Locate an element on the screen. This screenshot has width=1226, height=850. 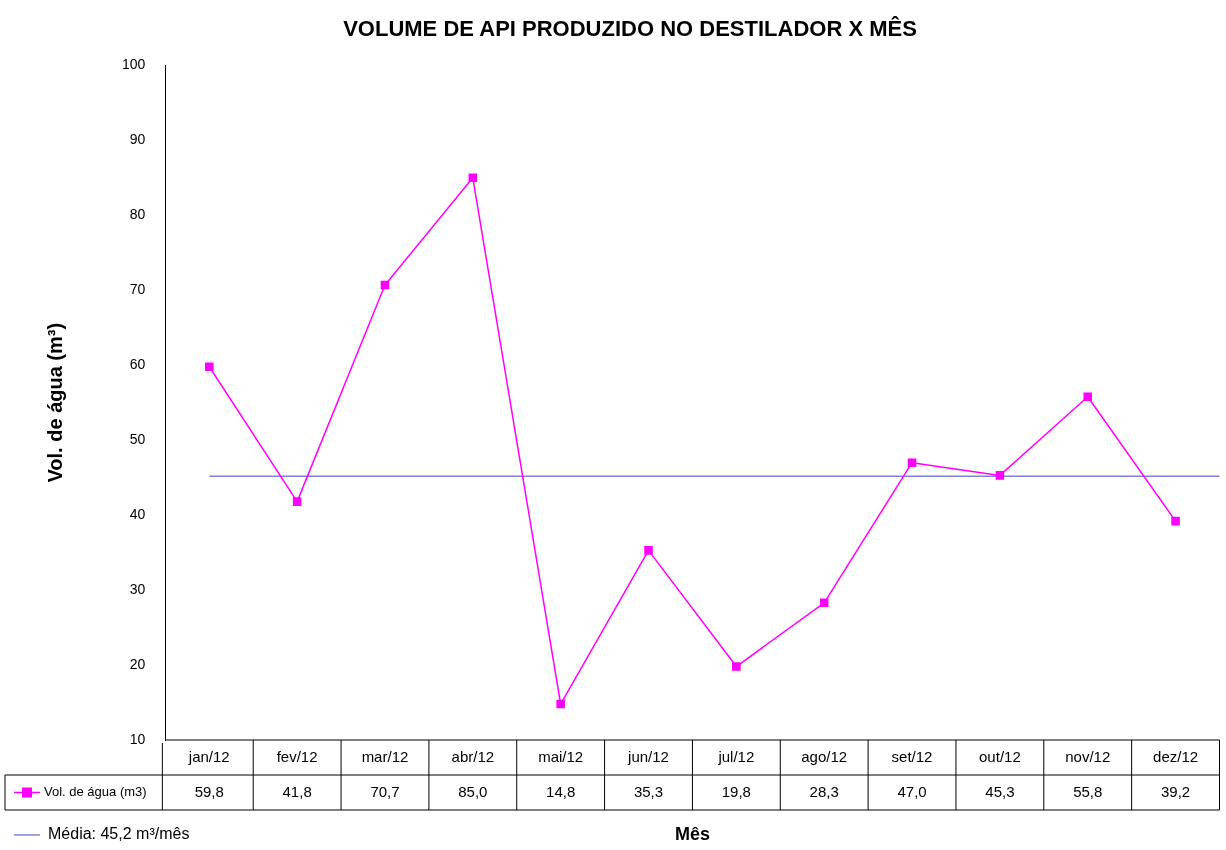
y-tick-label: 40 is located at coordinates (137, 513).